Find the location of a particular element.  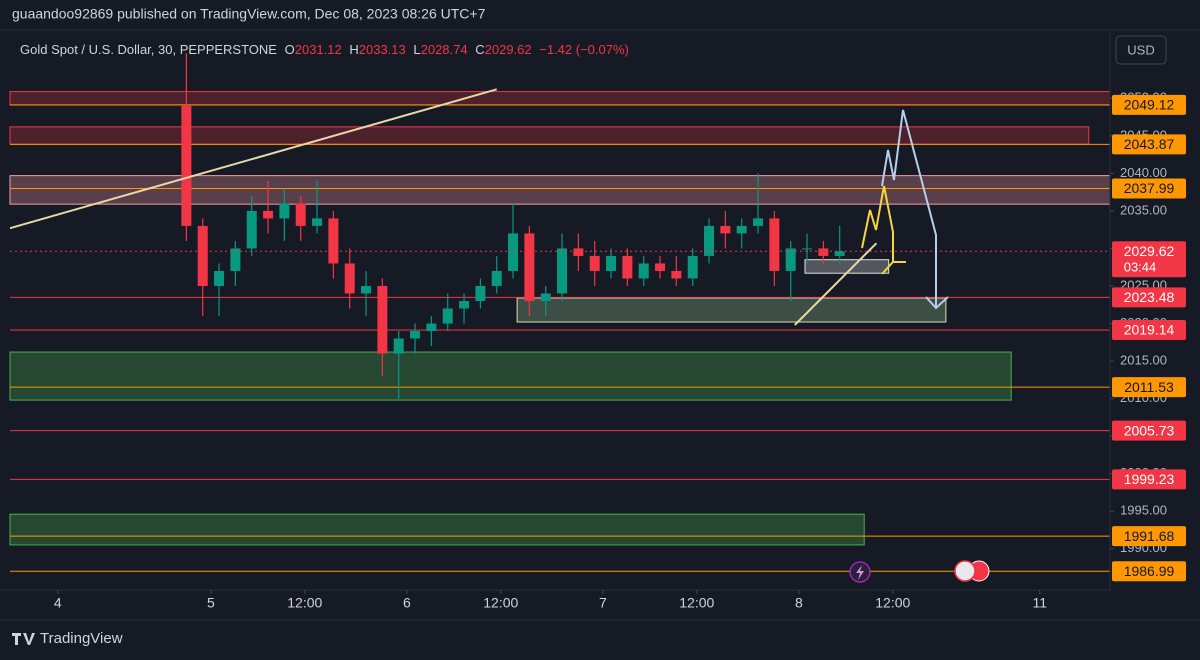

flag-icon is located at coordinates (965, 571).